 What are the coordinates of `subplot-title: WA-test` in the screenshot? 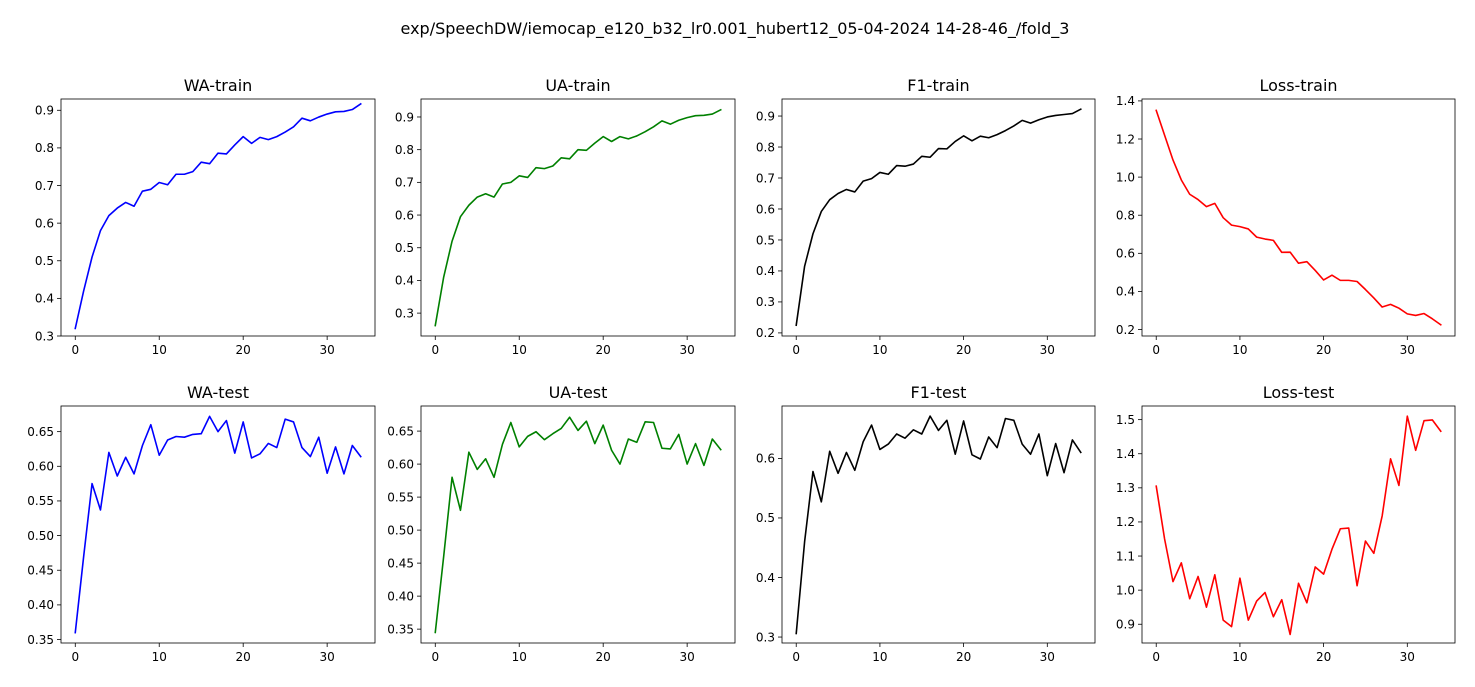 It's located at (218, 392).